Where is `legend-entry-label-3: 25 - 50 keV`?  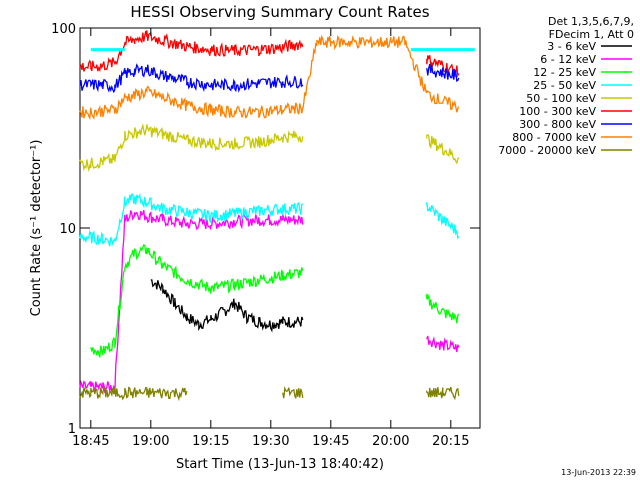 legend-entry-label-3: 25 - 50 keV is located at coordinates (564, 85).